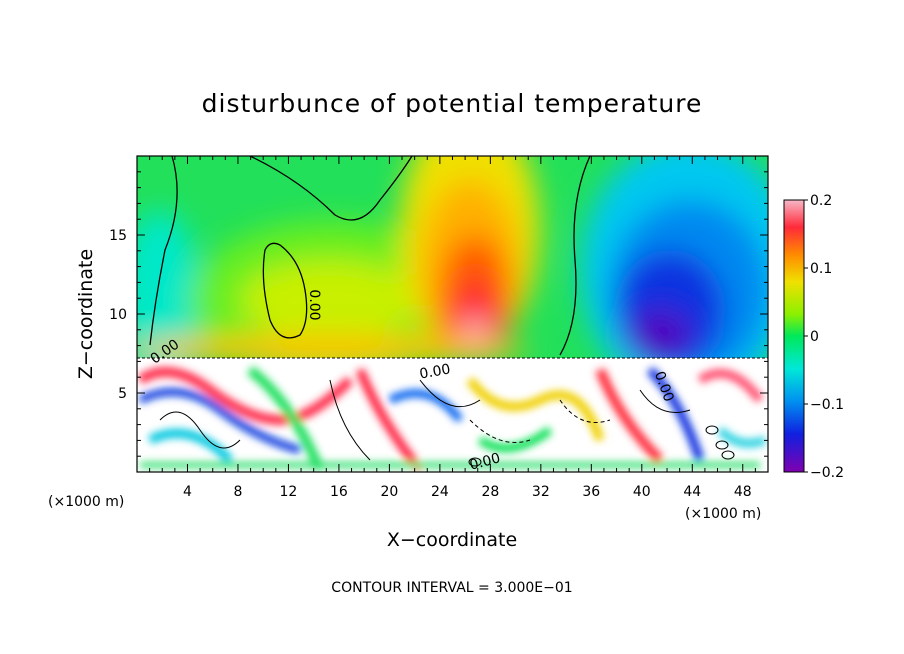  I want to click on y-tick-label: 15, so click(118, 236).